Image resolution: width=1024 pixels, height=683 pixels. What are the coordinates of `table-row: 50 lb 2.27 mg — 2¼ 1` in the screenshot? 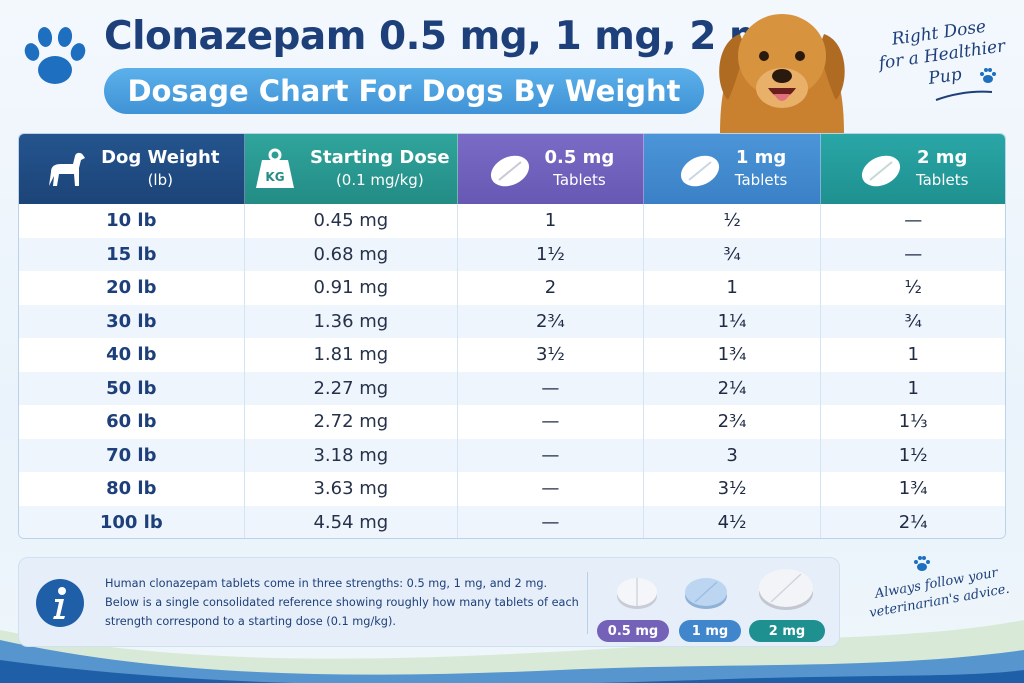 It's located at (512, 388).